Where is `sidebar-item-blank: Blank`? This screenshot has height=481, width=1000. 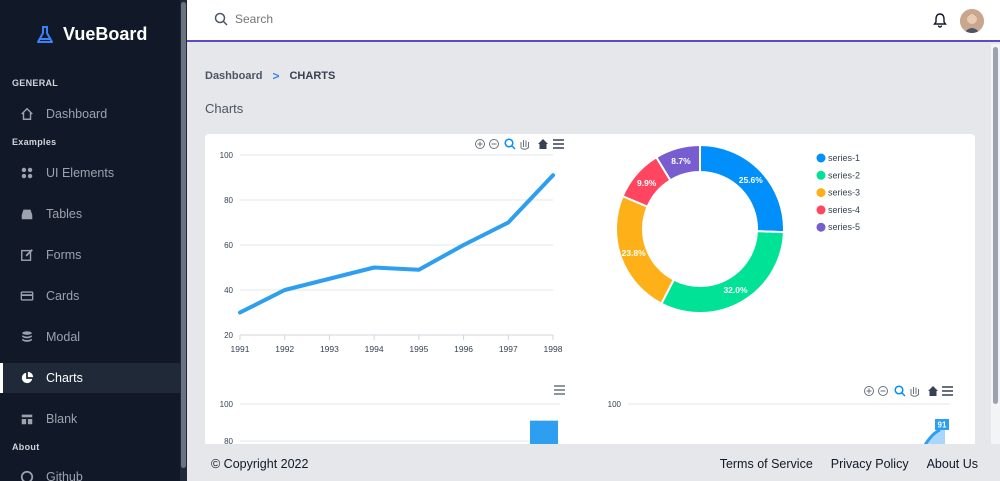 sidebar-item-blank: Blank is located at coordinates (90, 419).